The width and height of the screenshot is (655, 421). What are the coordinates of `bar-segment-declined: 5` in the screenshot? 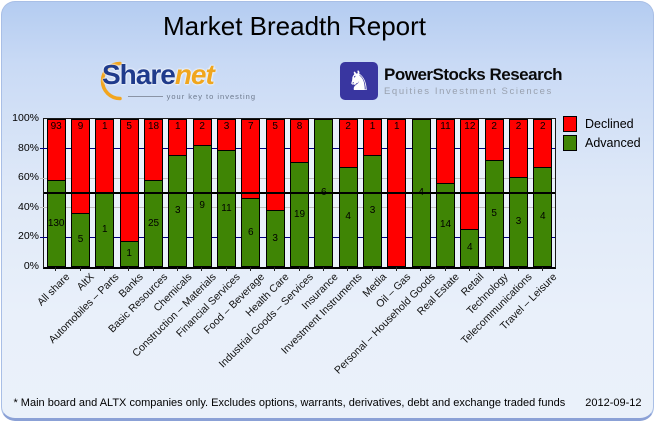 It's located at (275, 165).